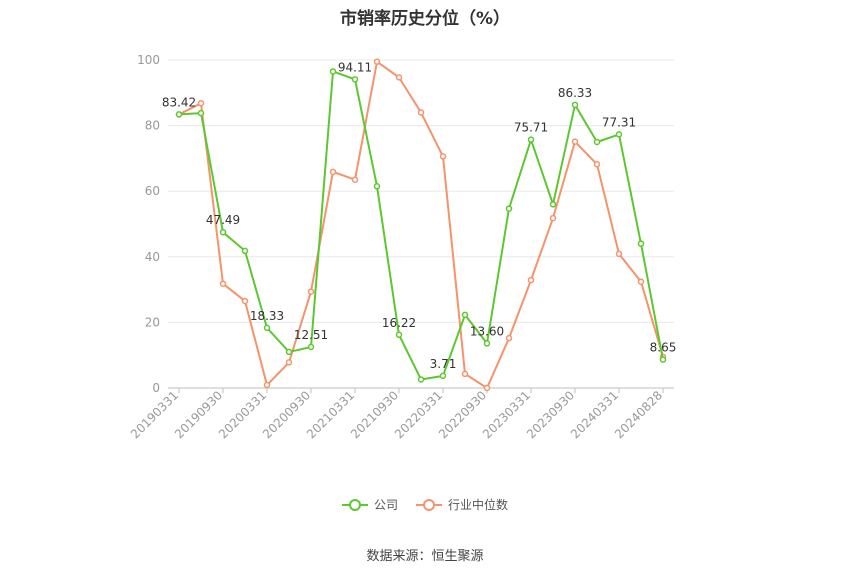 Image resolution: width=850 pixels, height=575 pixels. I want to click on legend-item-industry: 行业中位数, so click(462, 504).